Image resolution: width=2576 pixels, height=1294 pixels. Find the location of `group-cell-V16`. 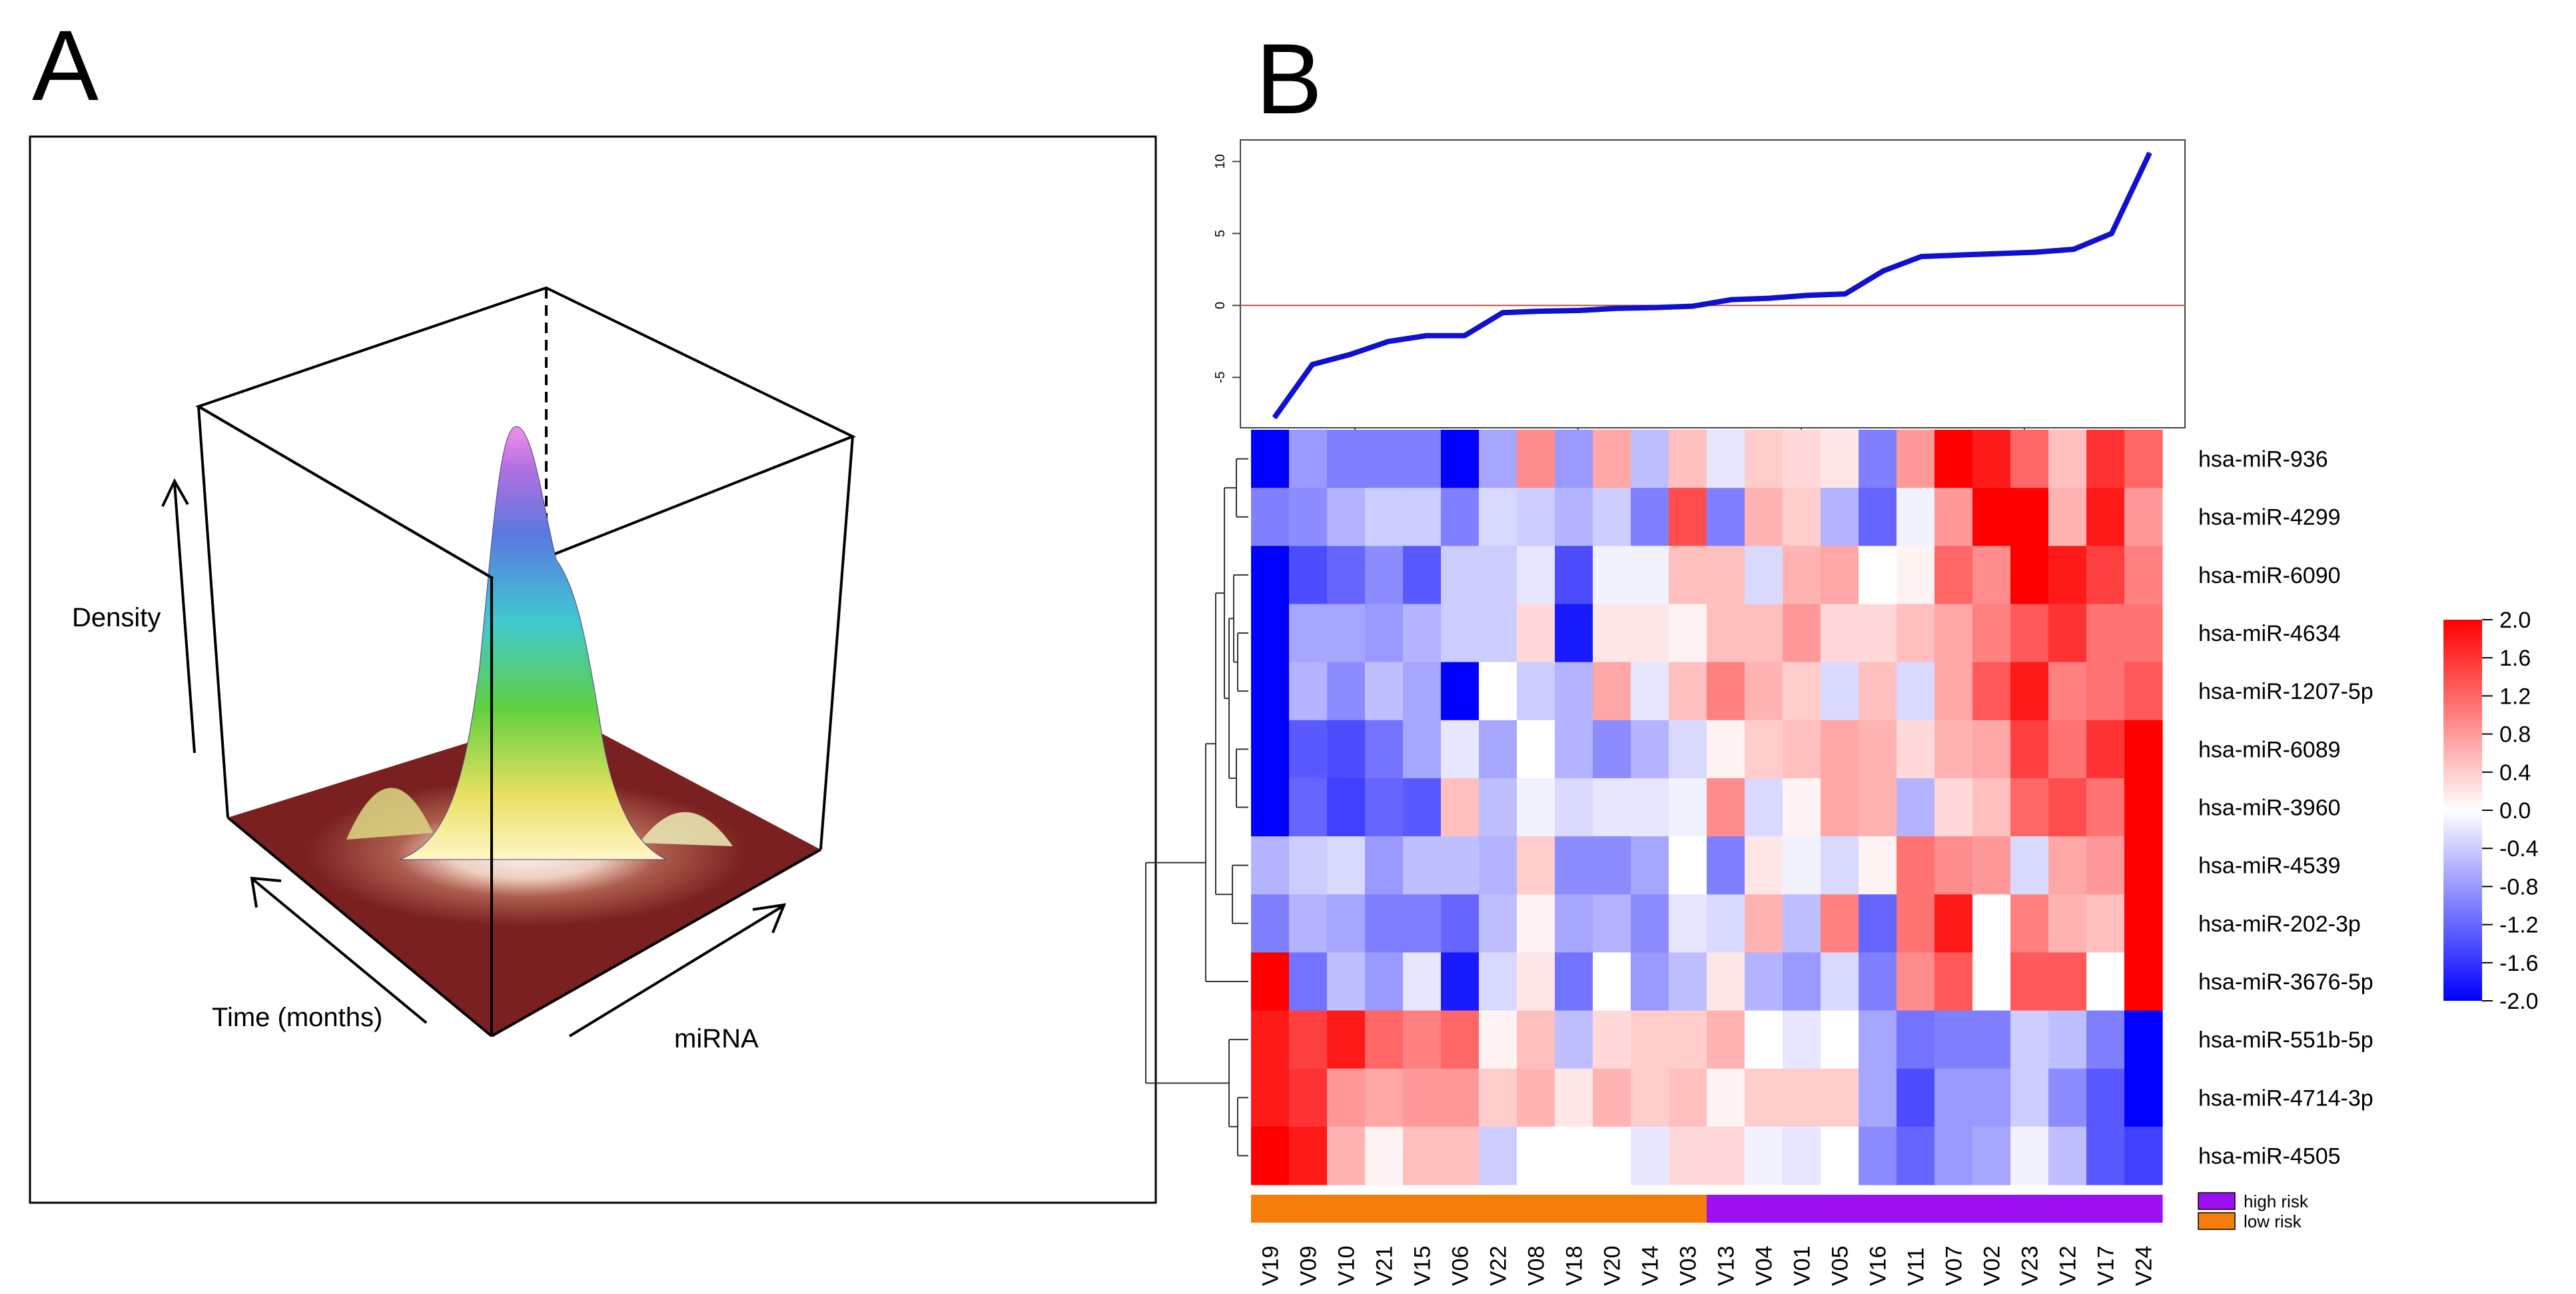

group-cell-V16 is located at coordinates (1878, 1209).